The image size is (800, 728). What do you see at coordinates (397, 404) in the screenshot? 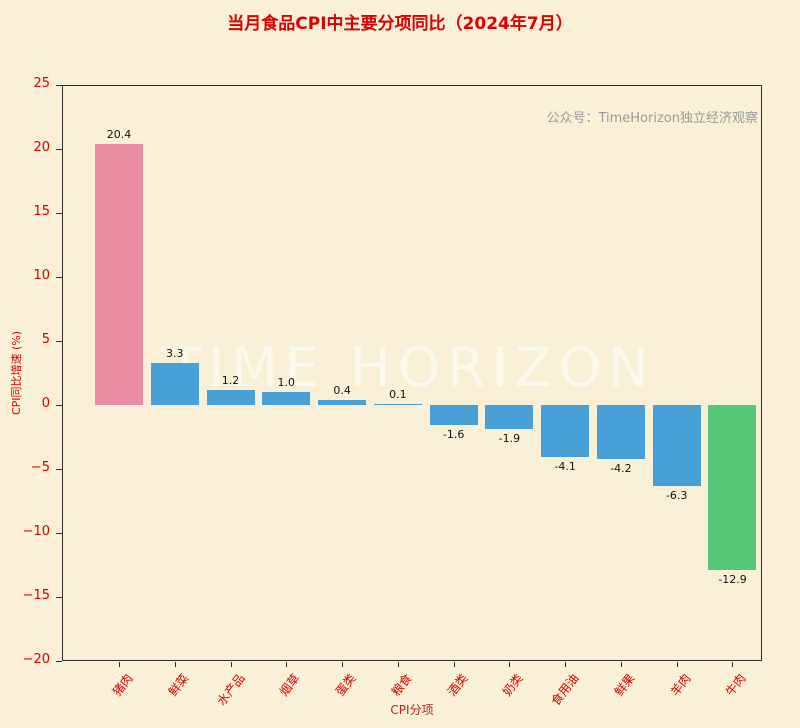
I see `bar-粮食` at bounding box center [397, 404].